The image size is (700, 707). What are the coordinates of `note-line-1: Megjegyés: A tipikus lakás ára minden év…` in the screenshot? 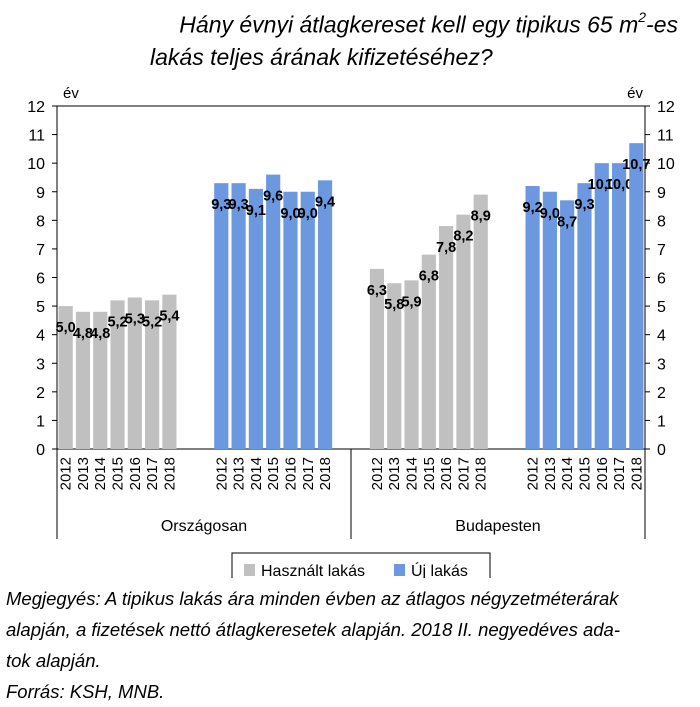 It's located at (312, 598).